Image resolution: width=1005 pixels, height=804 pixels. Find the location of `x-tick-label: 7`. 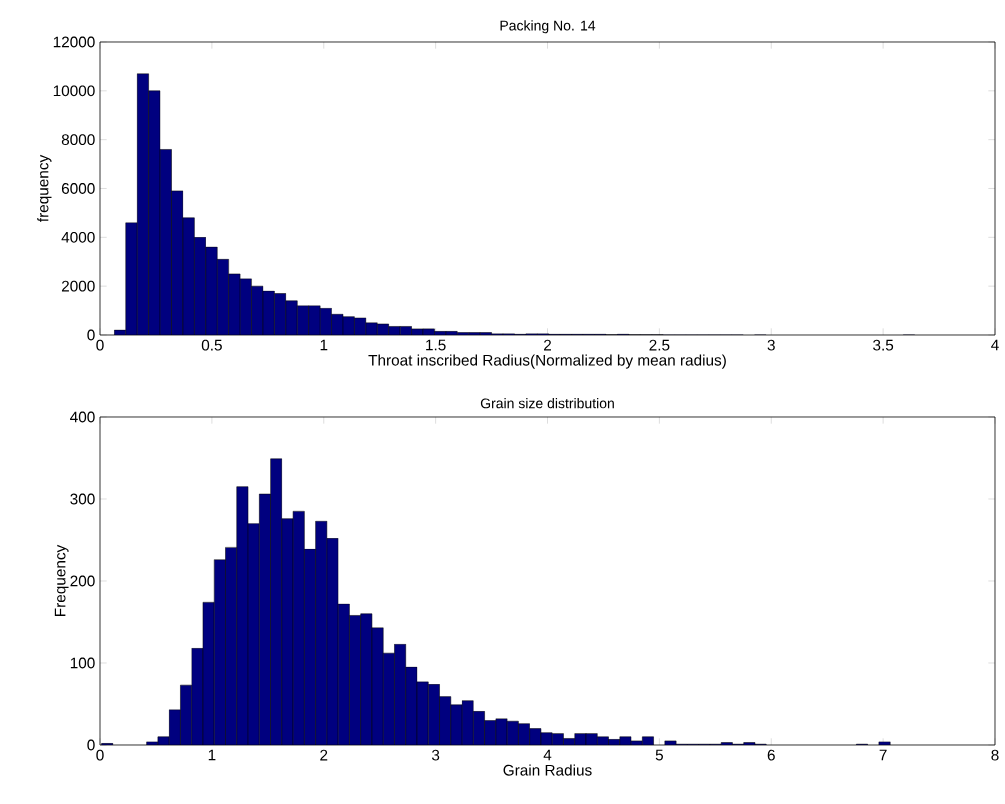

x-tick-label: 7 is located at coordinates (883, 755).